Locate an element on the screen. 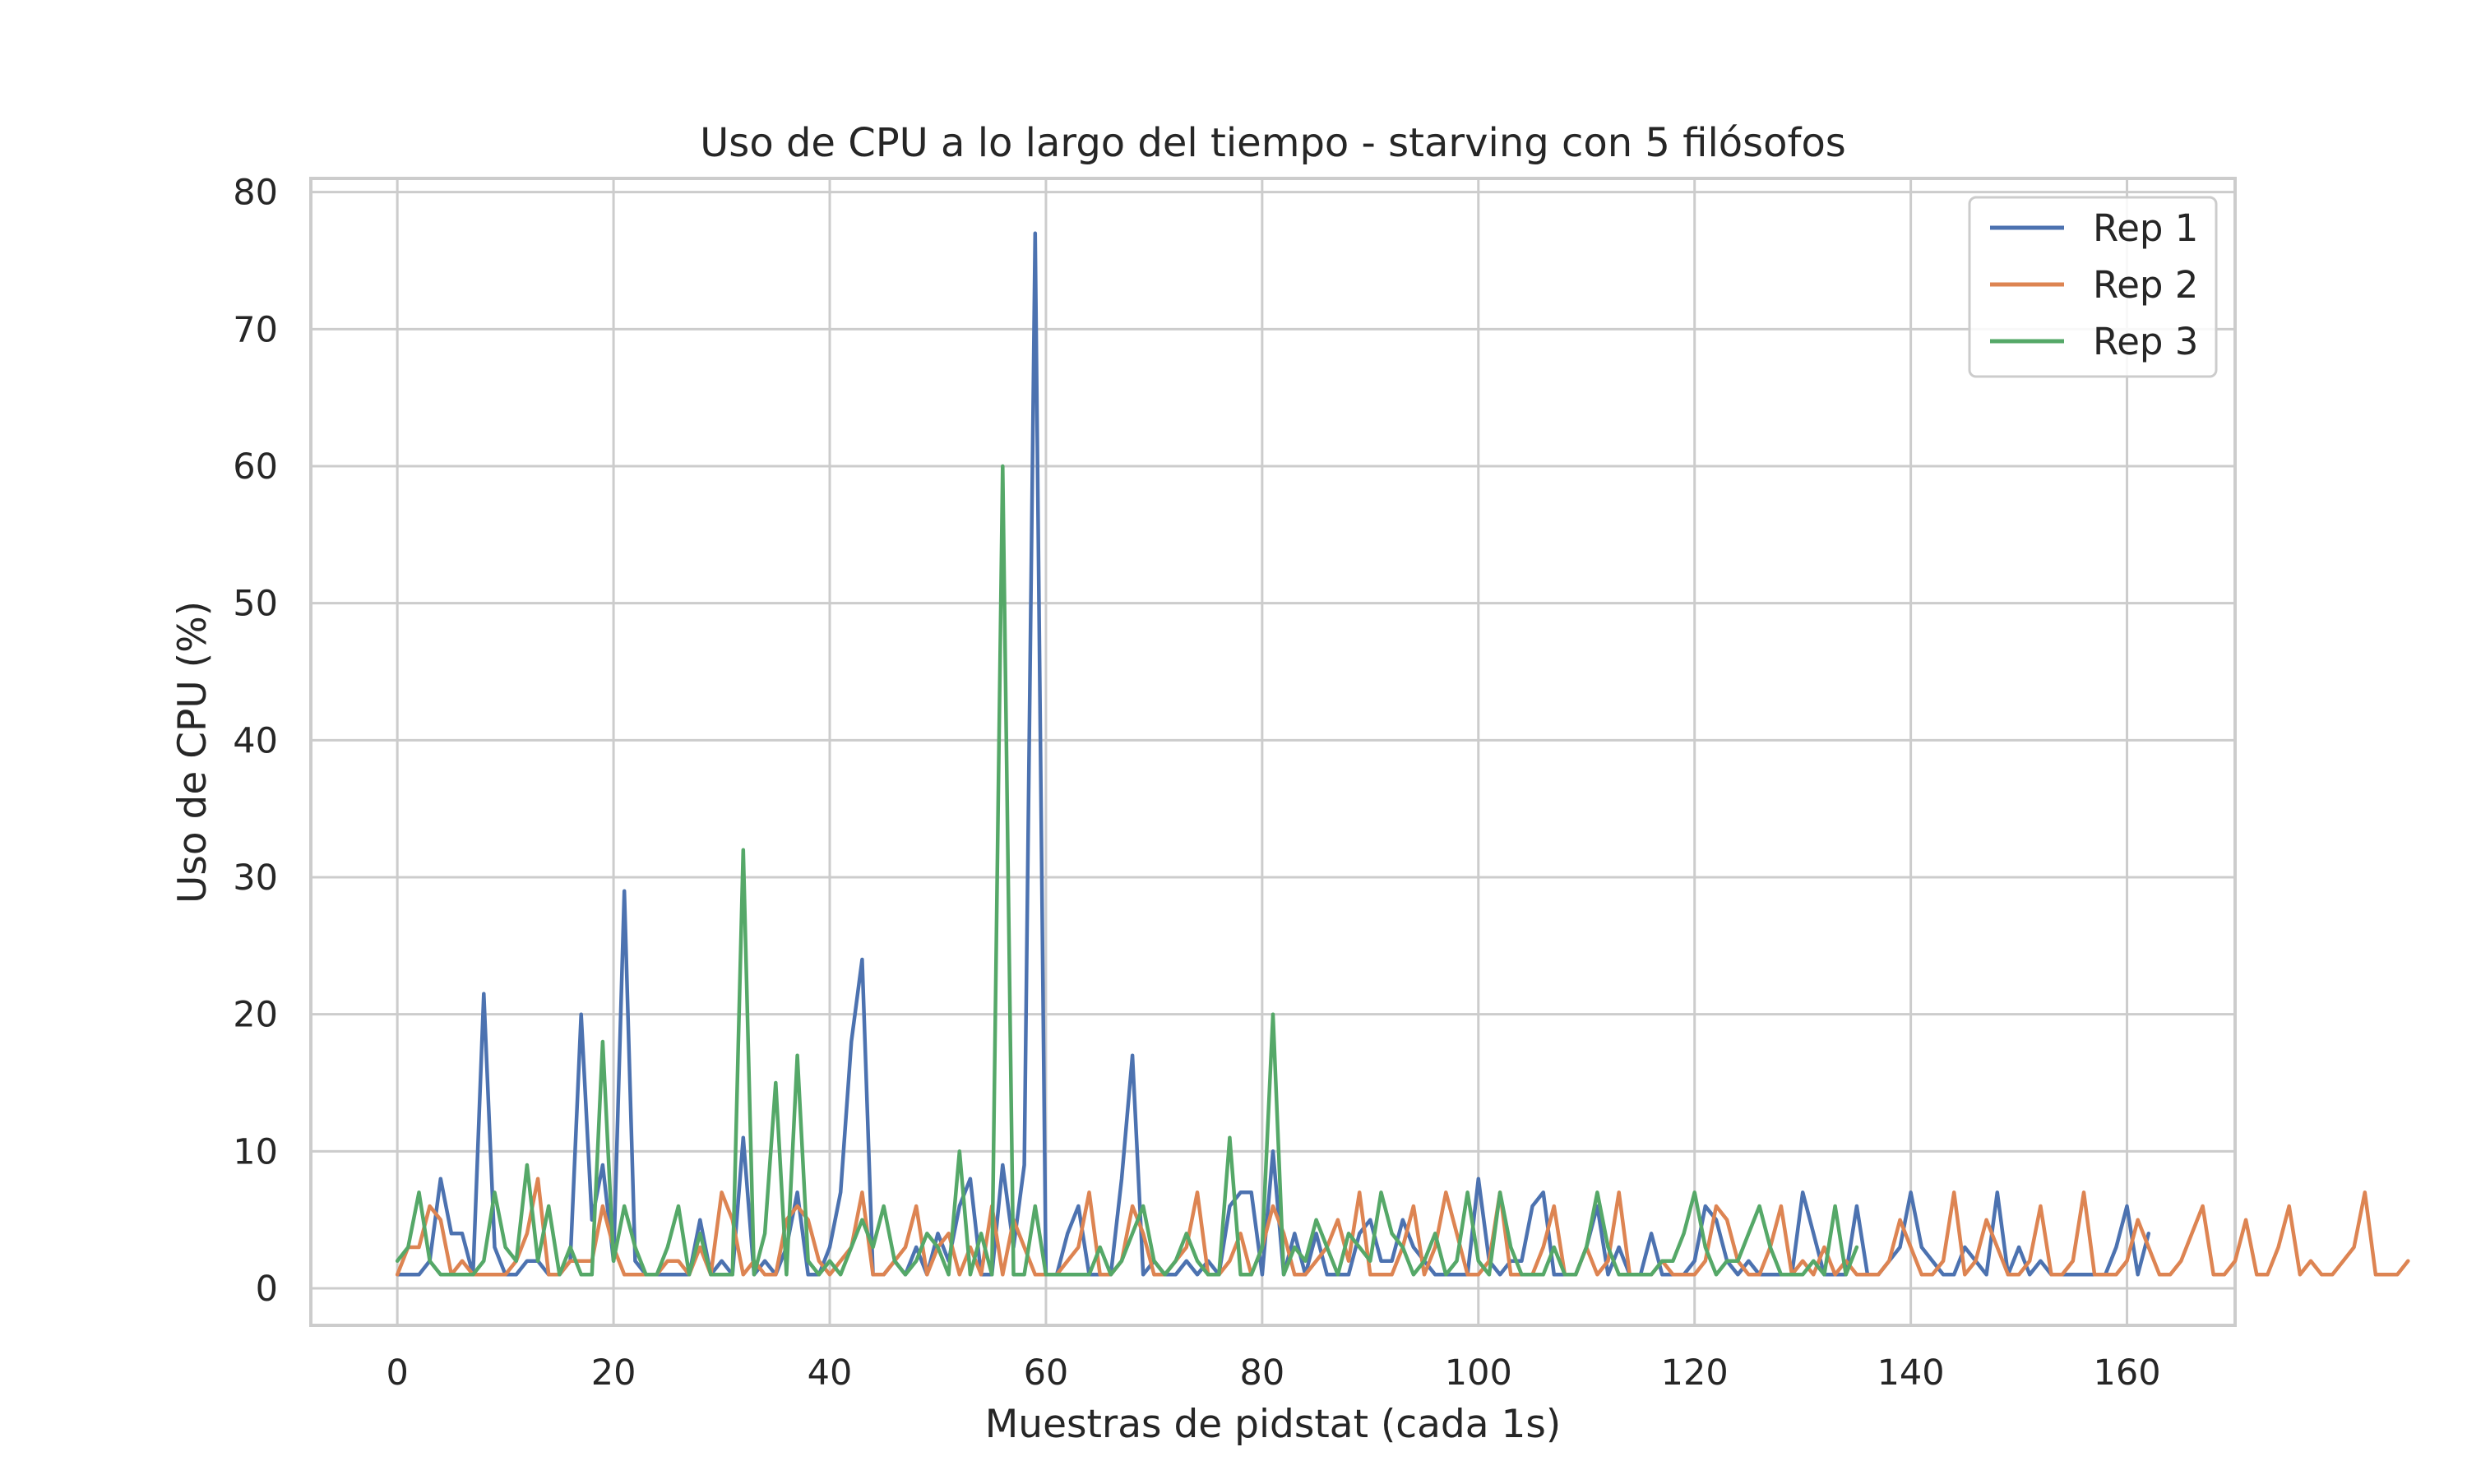  y-tick-label: 20 is located at coordinates (255, 1016).